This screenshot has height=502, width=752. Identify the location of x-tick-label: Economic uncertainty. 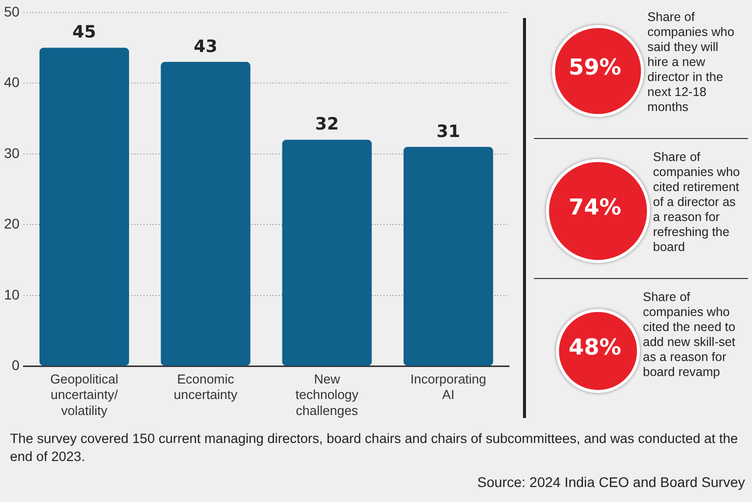
(206, 387).